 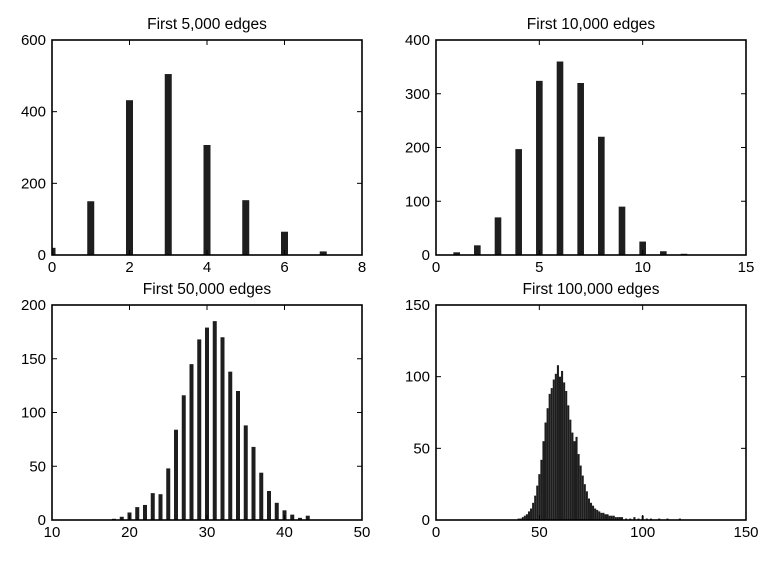 I want to click on y-tick-label: 50, so click(x=37, y=466).